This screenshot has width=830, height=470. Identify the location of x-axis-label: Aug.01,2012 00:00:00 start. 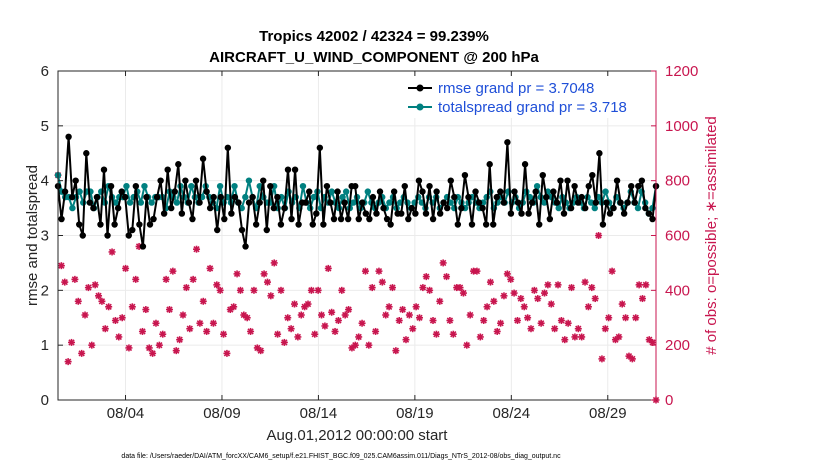
(358, 435).